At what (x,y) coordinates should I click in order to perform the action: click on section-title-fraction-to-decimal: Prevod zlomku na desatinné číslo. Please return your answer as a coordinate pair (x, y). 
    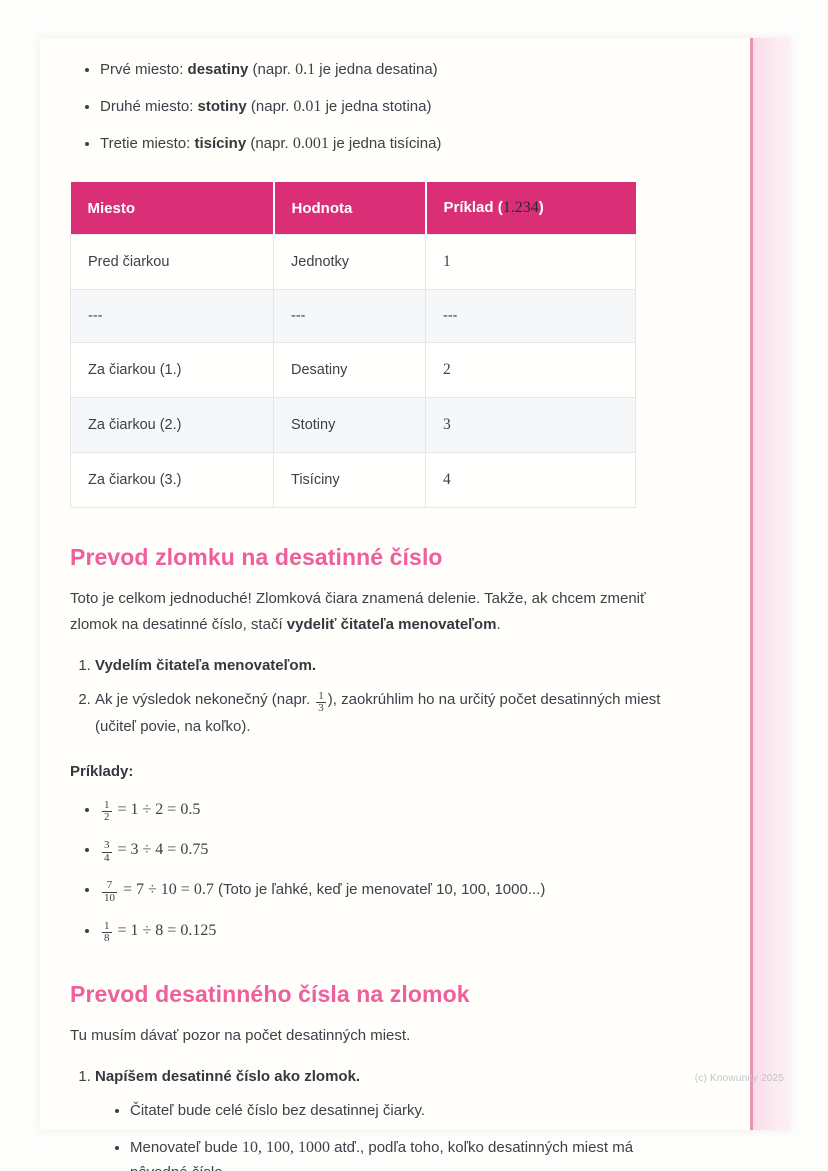
    Looking at the image, I should click on (256, 557).